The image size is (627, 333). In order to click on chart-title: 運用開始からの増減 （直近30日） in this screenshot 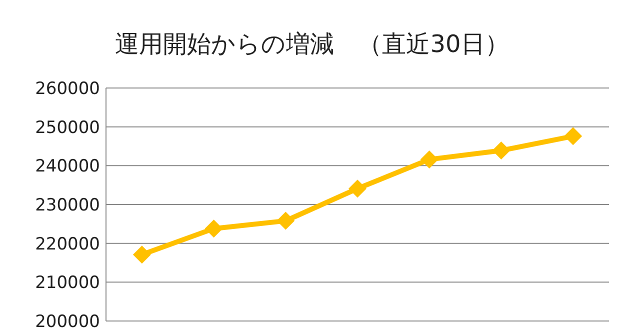, I will do `click(312, 44)`.